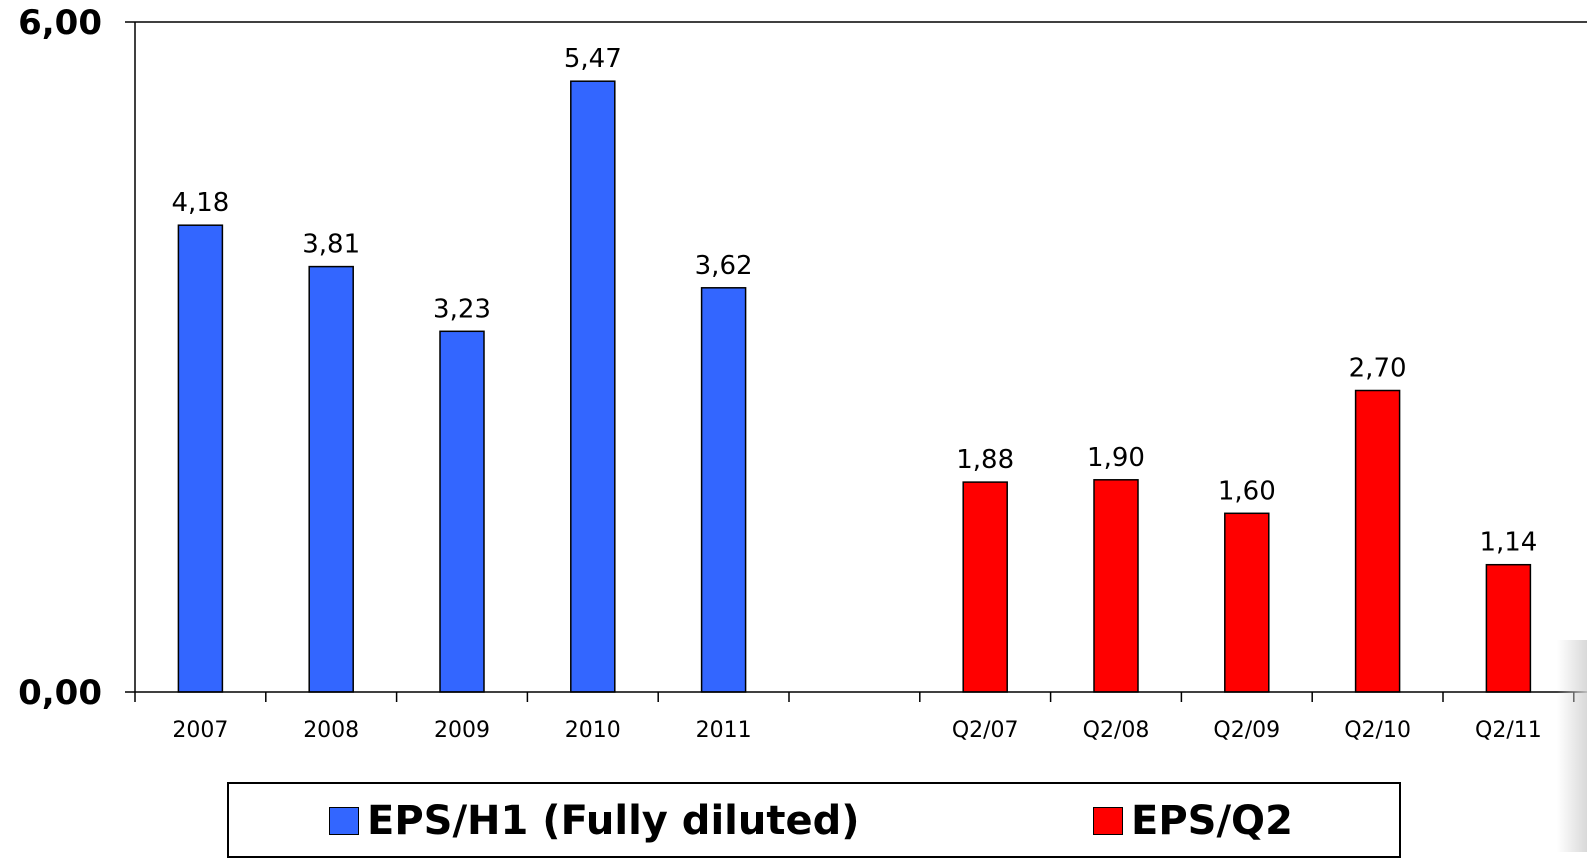 The width and height of the screenshot is (1587, 858). Describe the element at coordinates (1246, 730) in the screenshot. I see `x-tick-label-q2-09: Q2/09` at that location.